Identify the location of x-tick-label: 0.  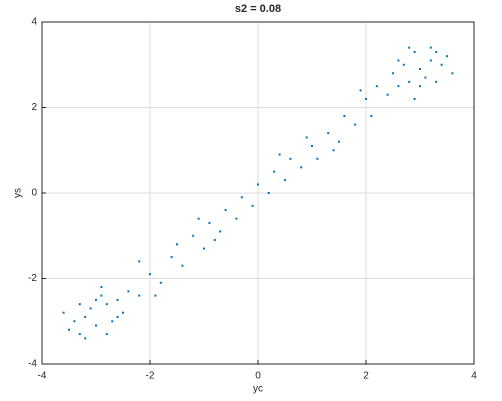
(258, 376).